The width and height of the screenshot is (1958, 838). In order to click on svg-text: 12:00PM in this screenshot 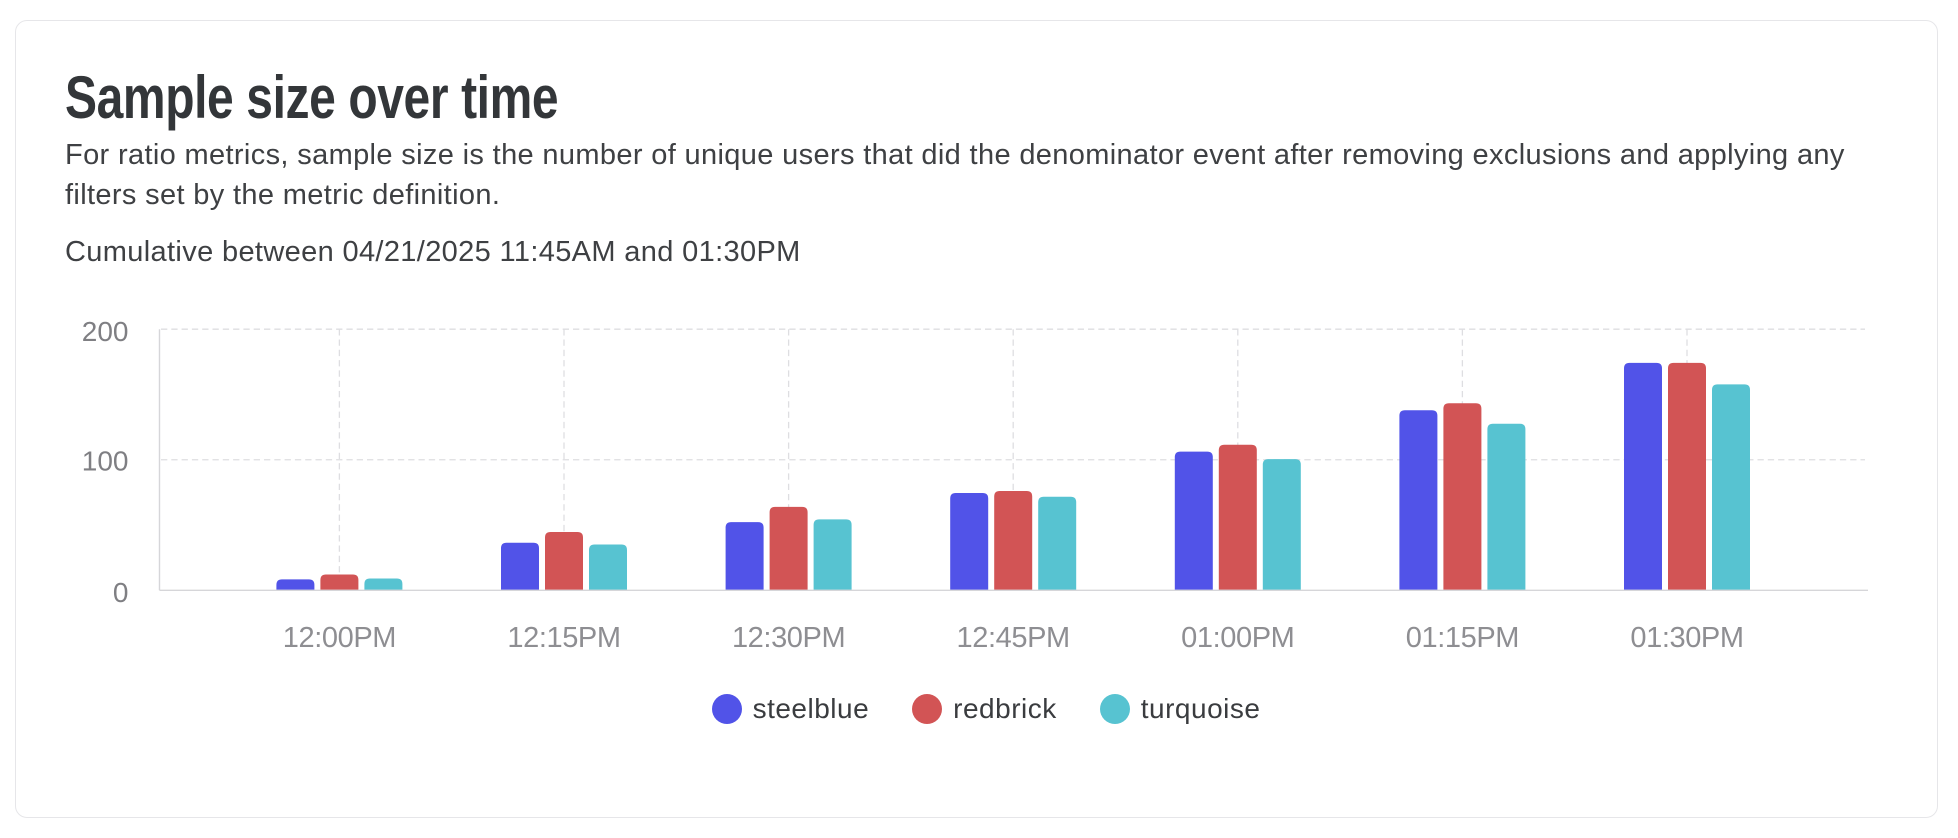, I will do `click(339, 638)`.